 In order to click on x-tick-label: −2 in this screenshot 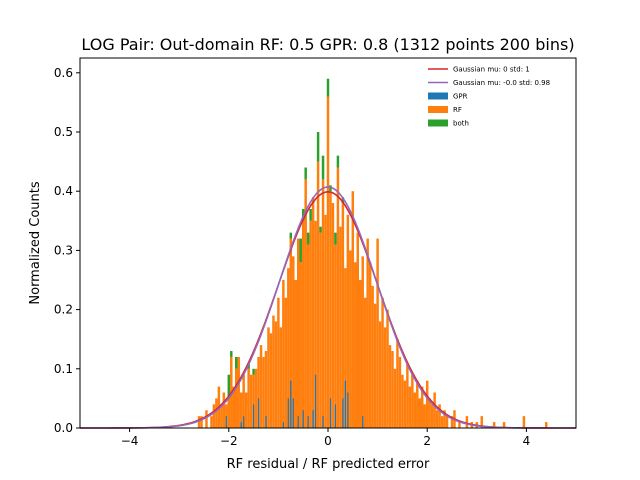, I will do `click(229, 441)`.